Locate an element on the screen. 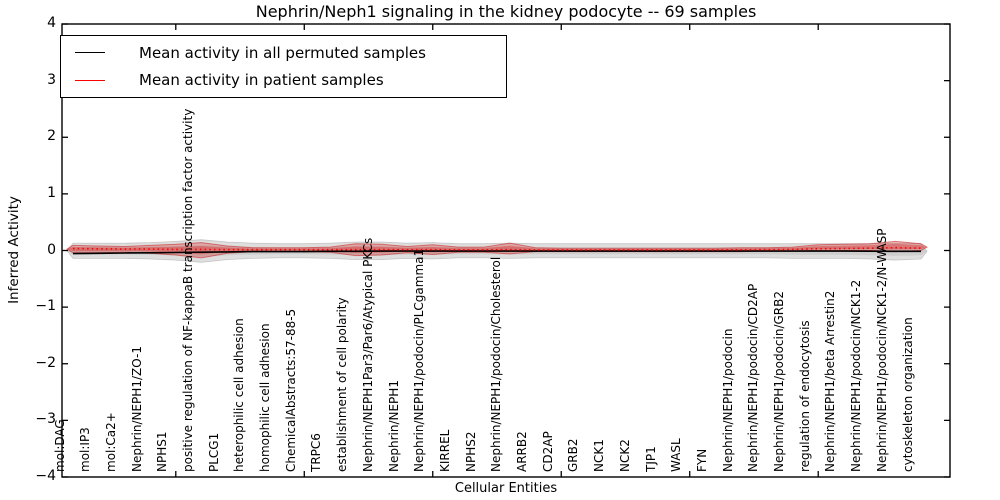 The width and height of the screenshot is (1000, 500). y-tick-label-3: 3 is located at coordinates (51, 79).